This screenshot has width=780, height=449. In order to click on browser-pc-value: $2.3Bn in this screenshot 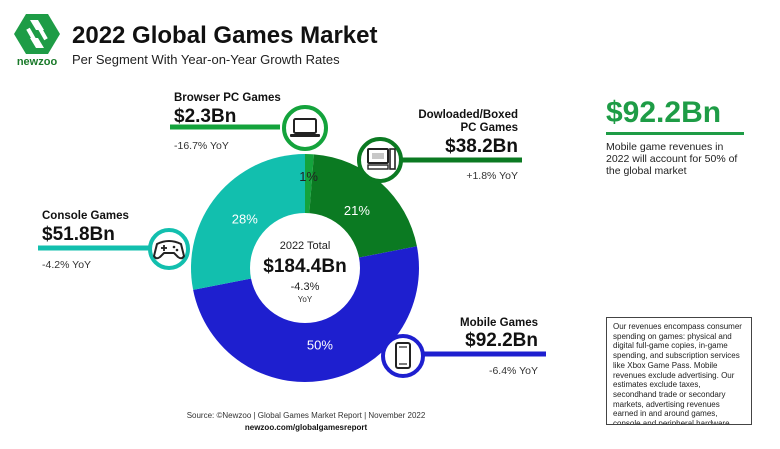, I will do `click(205, 116)`.